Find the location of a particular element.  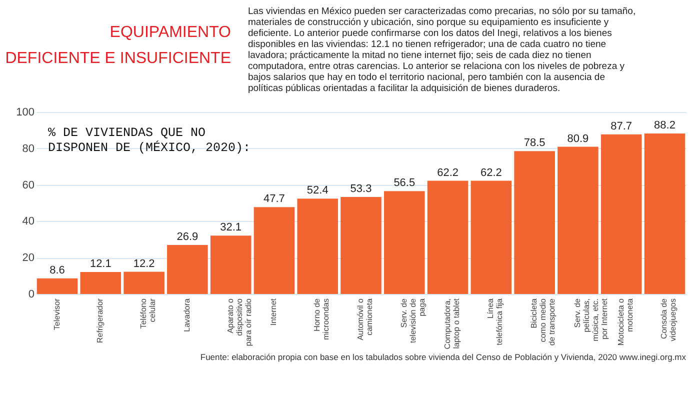

data-label: 80.9 is located at coordinates (578, 138).